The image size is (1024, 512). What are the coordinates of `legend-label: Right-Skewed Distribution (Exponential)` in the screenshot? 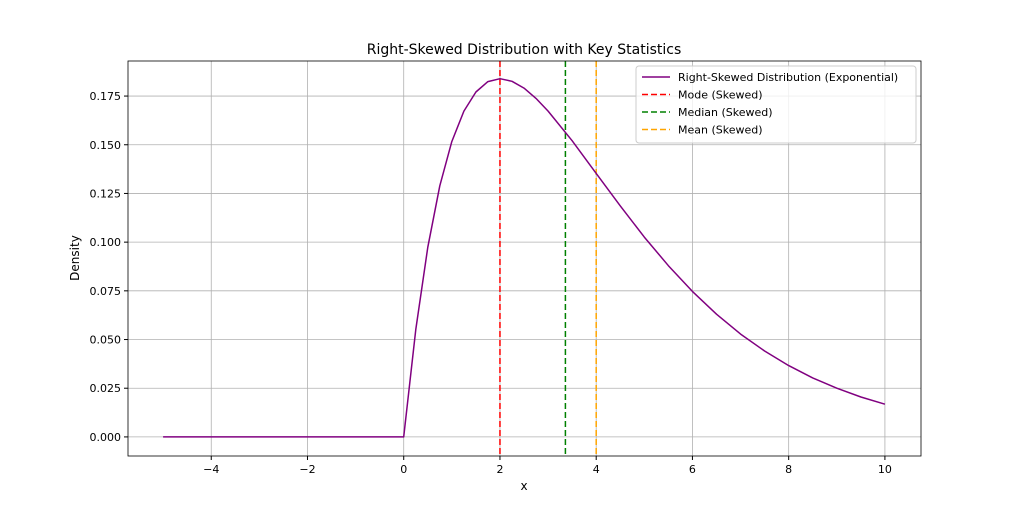 It's located at (788, 77).